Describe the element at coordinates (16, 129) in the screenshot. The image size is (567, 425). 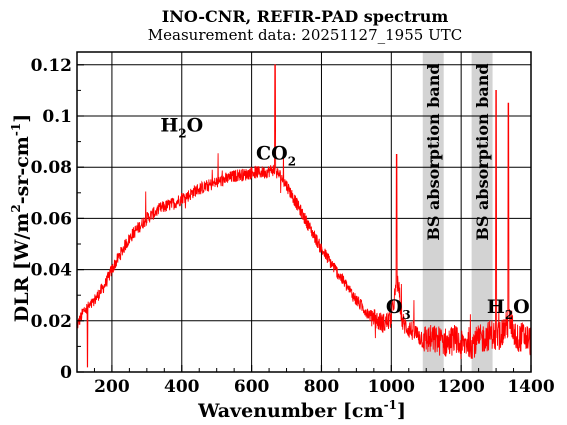
I see `y-axis-label-p3: -1` at that location.